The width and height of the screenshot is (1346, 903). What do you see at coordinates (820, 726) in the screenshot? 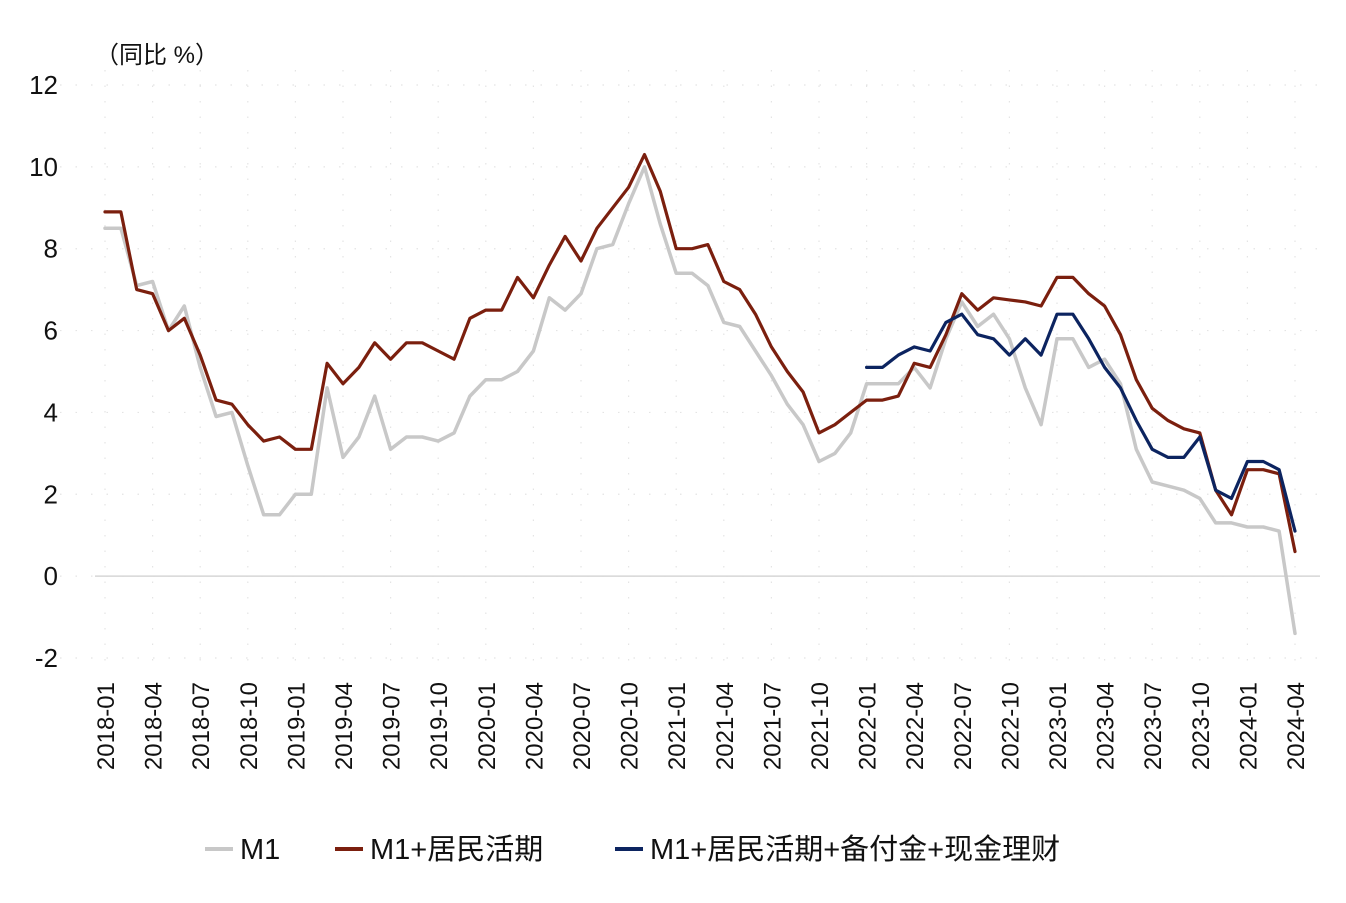
I see `x-tick-label: 2021-10` at bounding box center [820, 726].